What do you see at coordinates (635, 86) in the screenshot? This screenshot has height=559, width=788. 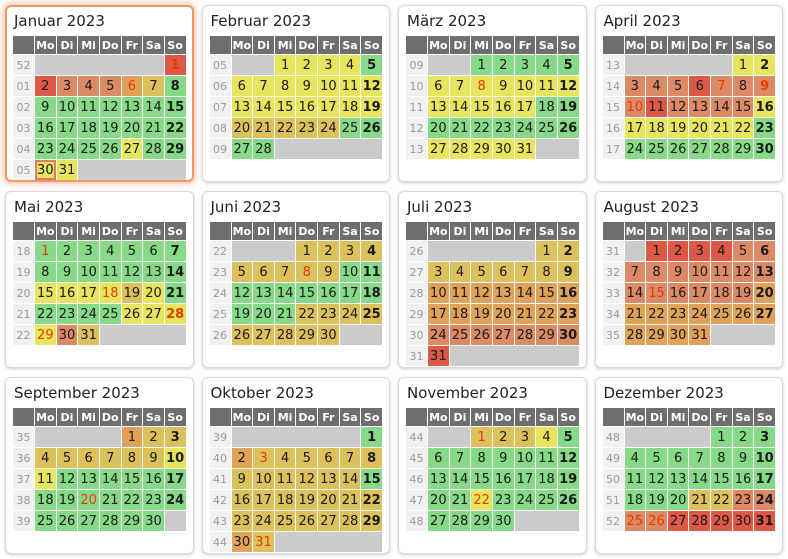 I see `day-cell: 3` at bounding box center [635, 86].